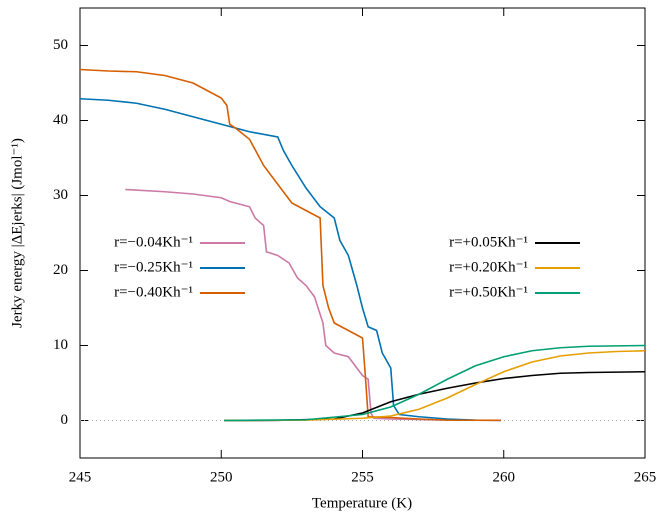 The width and height of the screenshot is (659, 519). I want to click on x-tick-label: 250, so click(221, 477).